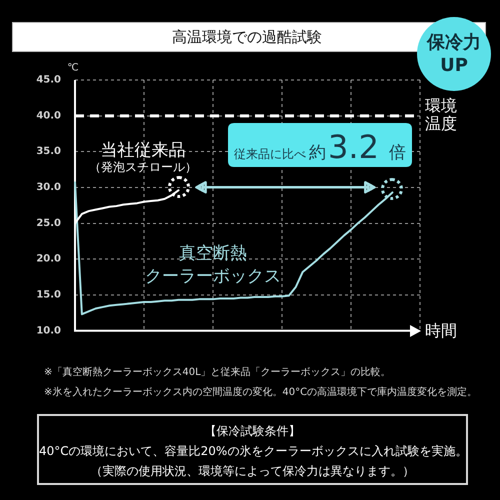 The width and height of the screenshot is (500, 500). I want to click on y-tick-label: 45.0, so click(49, 80).